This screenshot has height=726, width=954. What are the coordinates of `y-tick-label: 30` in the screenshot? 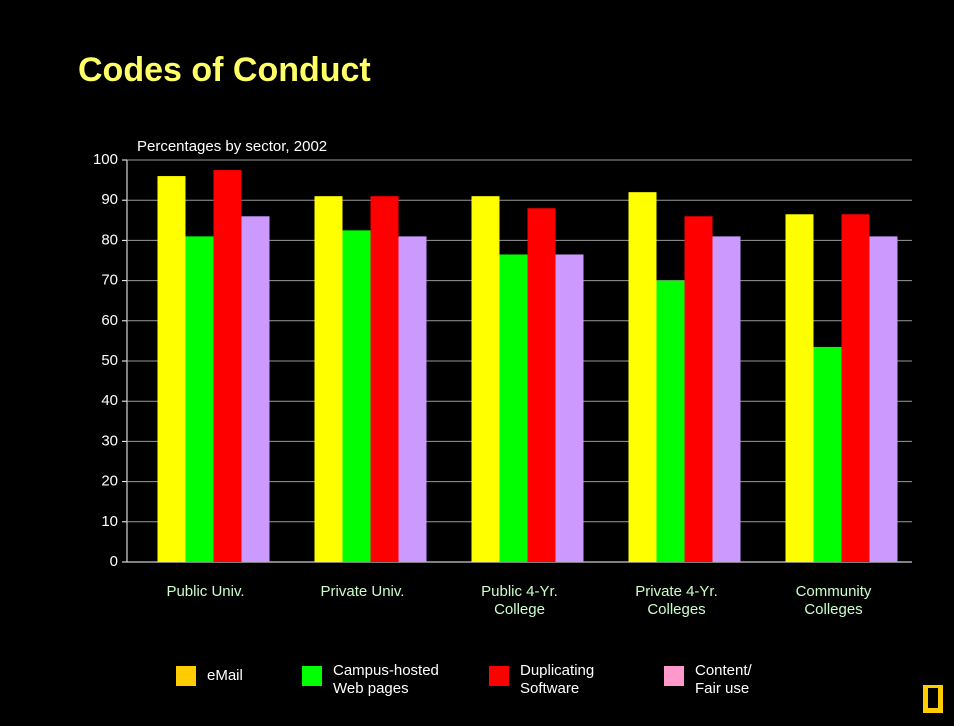 It's located at (109, 440).